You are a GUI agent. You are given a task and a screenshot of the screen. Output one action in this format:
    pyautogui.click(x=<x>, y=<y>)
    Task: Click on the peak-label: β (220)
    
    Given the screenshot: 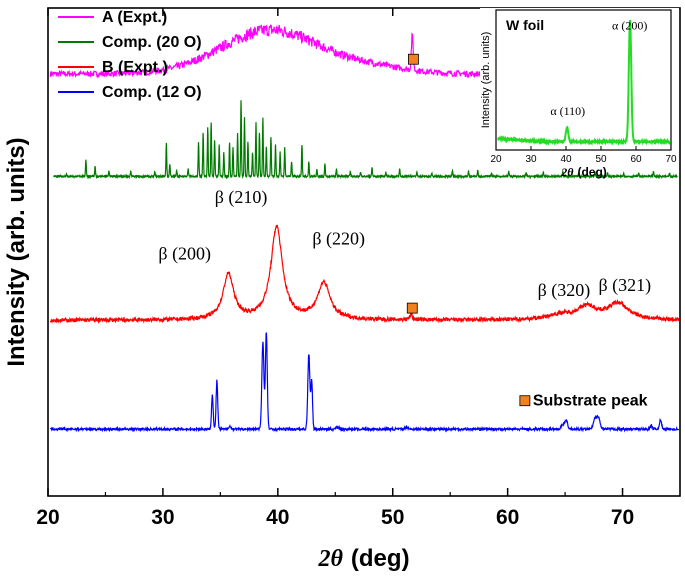 What is the action you would take?
    pyautogui.click(x=338, y=239)
    